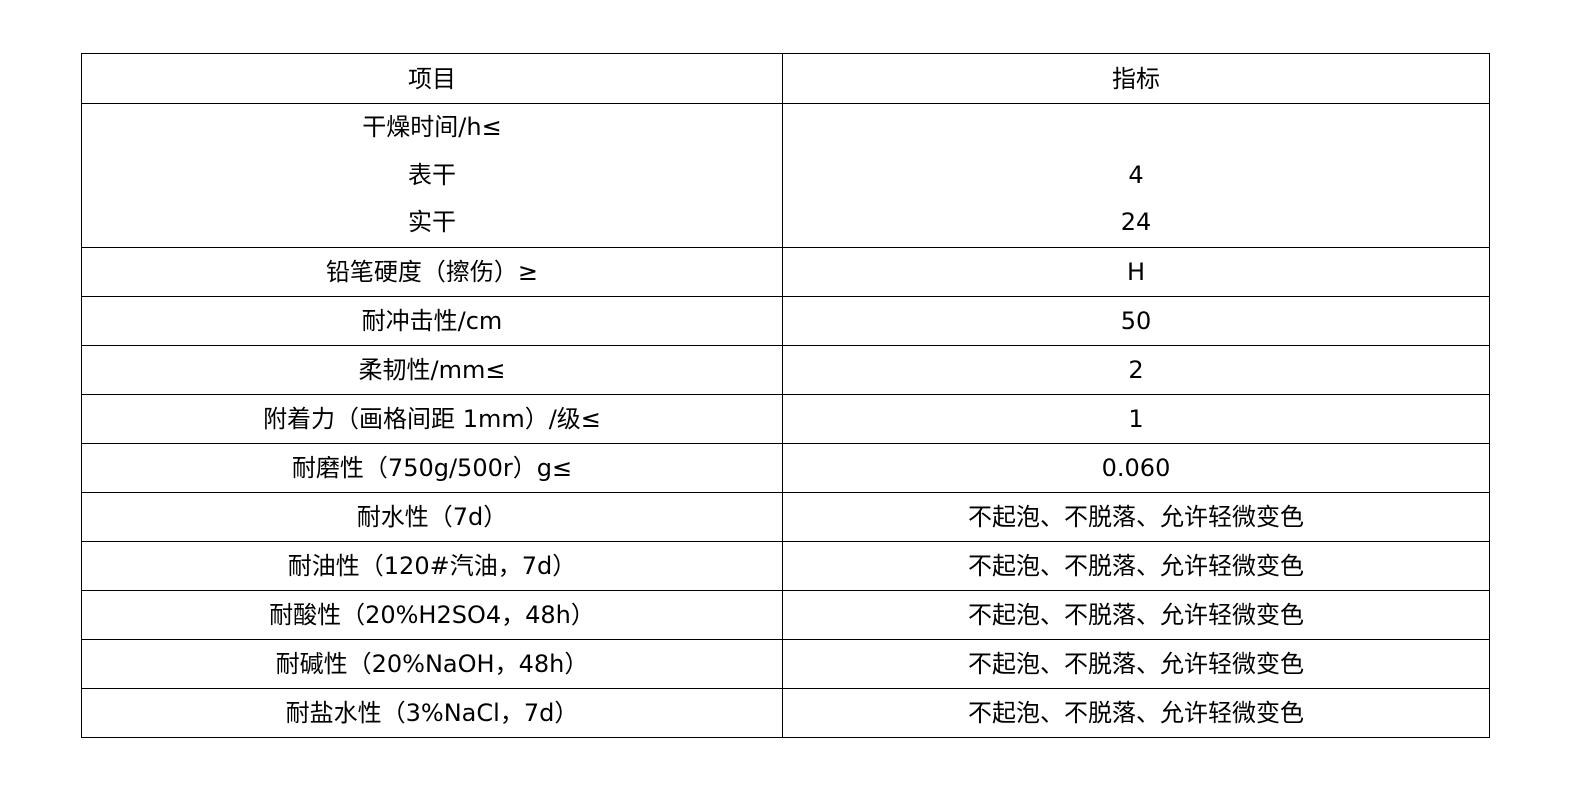 This screenshot has width=1587, height=798. I want to click on item-cell: 耐碱性（20%NaOH，48h）, so click(432, 663).